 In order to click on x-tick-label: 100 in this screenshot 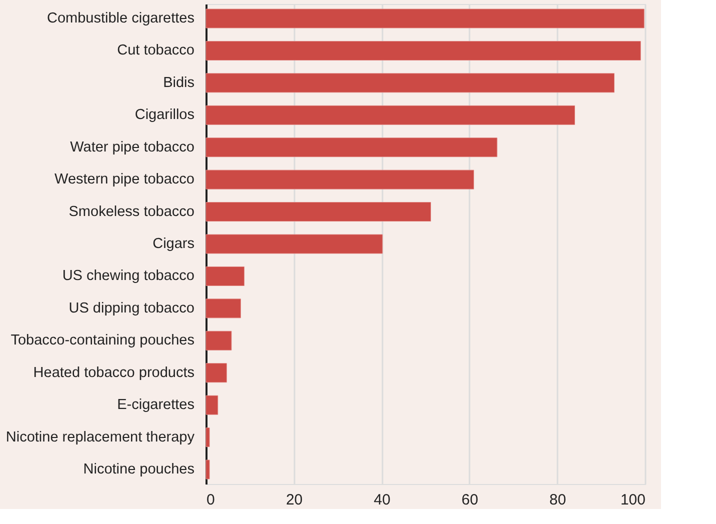, I will do `click(633, 500)`.